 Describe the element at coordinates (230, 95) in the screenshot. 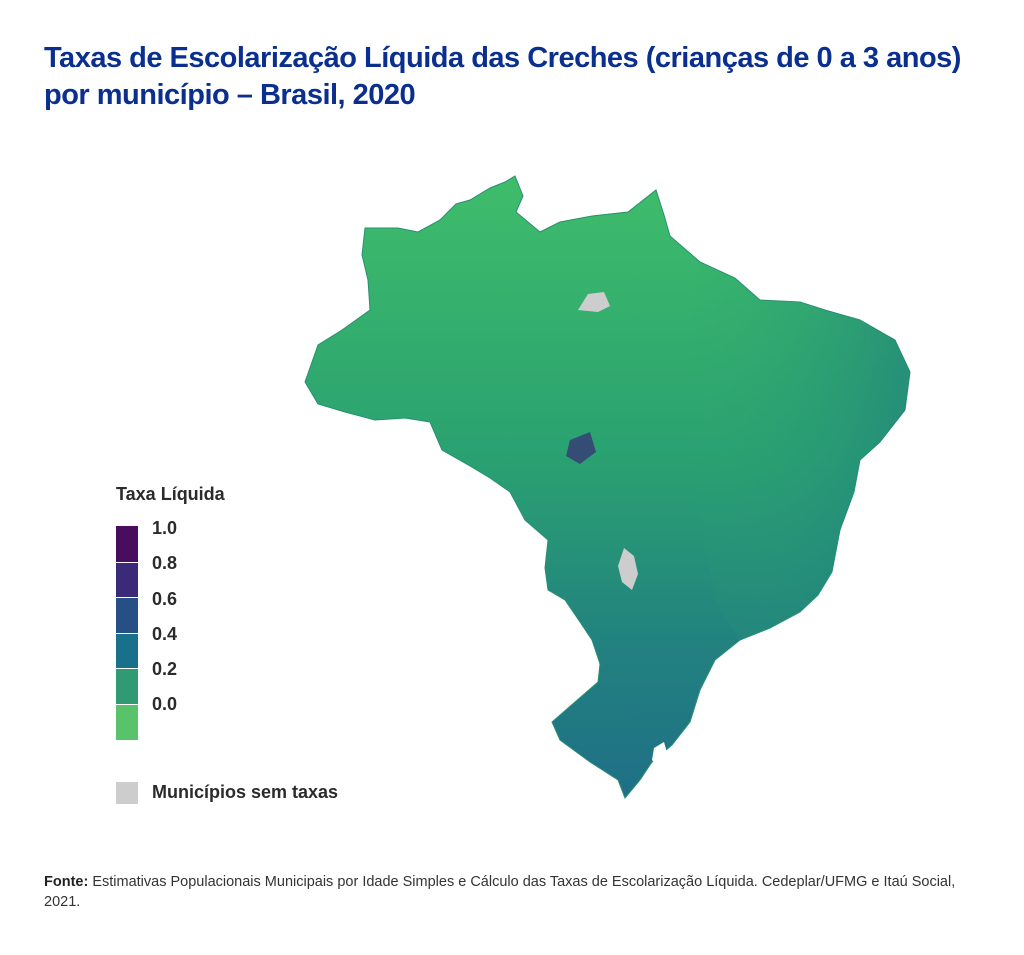

I see `map-title-line-2: por município – Brasil, 2020` at that location.